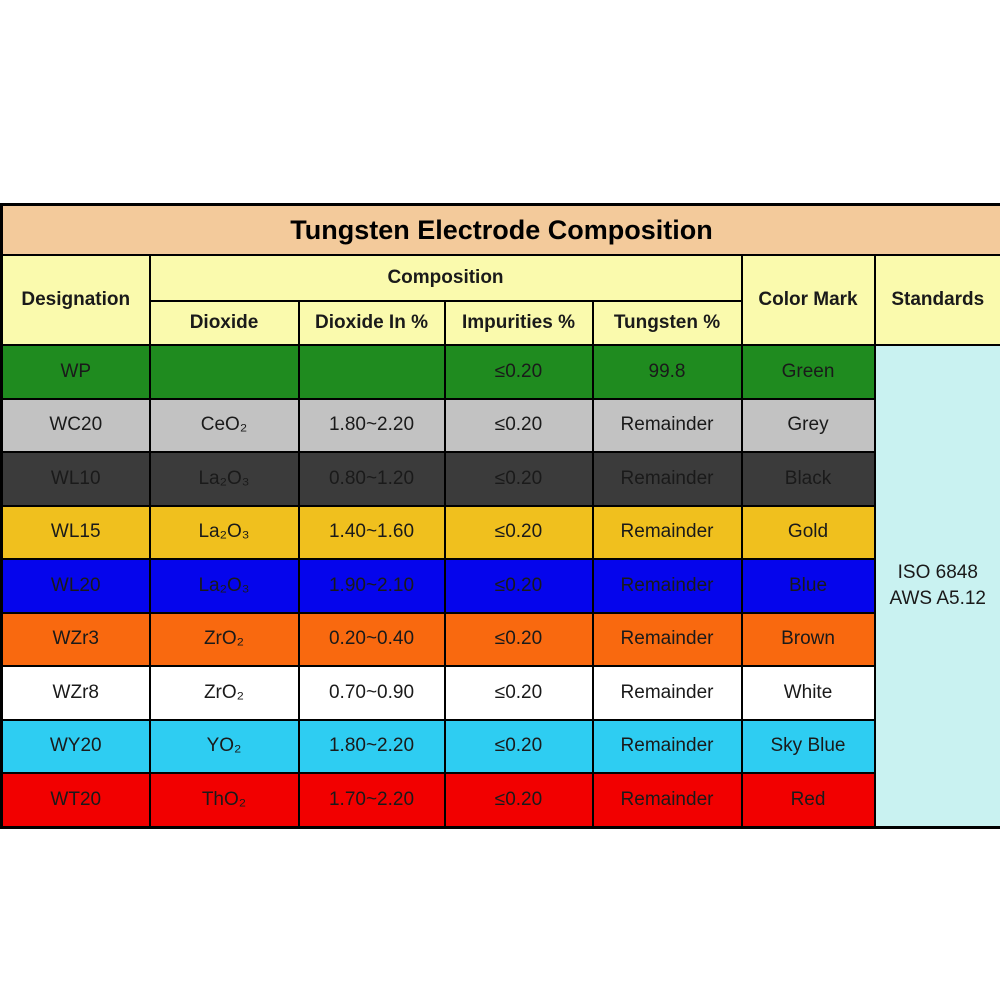 The width and height of the screenshot is (1000, 1000). Describe the element at coordinates (224, 800) in the screenshot. I see `cell-dioxide: ThO₂` at that location.